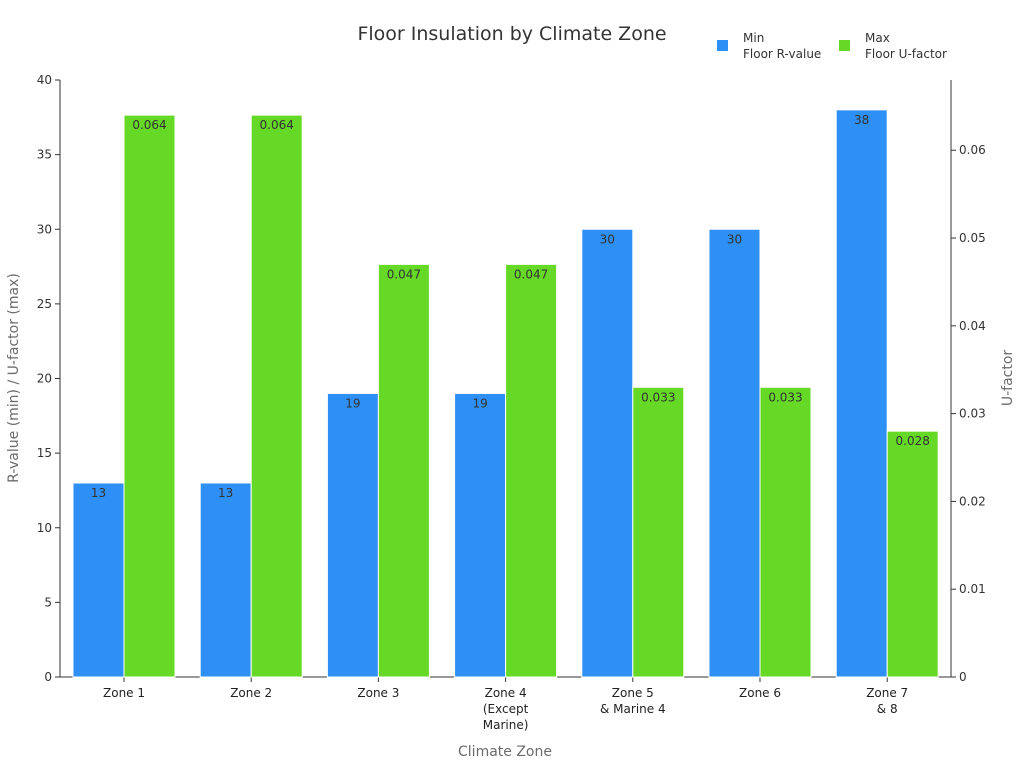 The width and height of the screenshot is (1024, 768). What do you see at coordinates (506, 725) in the screenshot?
I see `x-tick-label-line: Marine)` at bounding box center [506, 725].